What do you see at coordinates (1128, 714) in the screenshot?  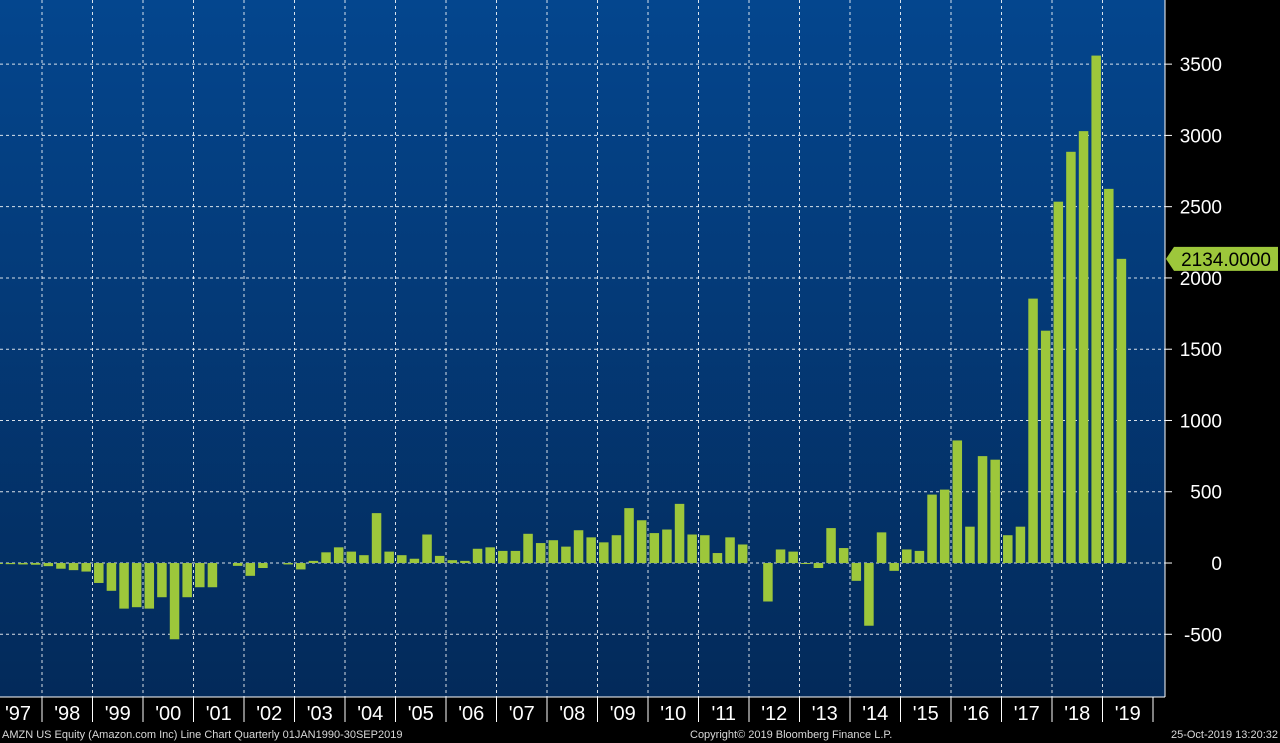 I see `x-tick-label: '19` at bounding box center [1128, 714].